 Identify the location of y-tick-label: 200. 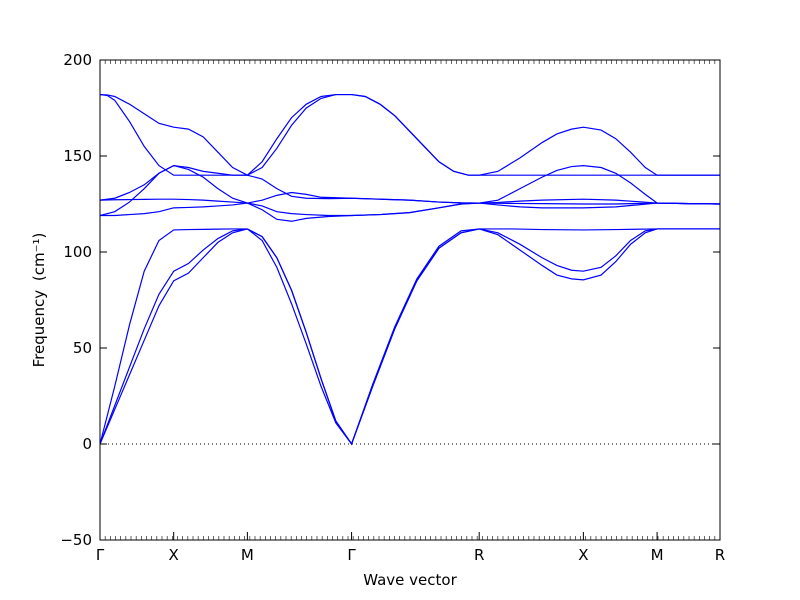
(77, 60).